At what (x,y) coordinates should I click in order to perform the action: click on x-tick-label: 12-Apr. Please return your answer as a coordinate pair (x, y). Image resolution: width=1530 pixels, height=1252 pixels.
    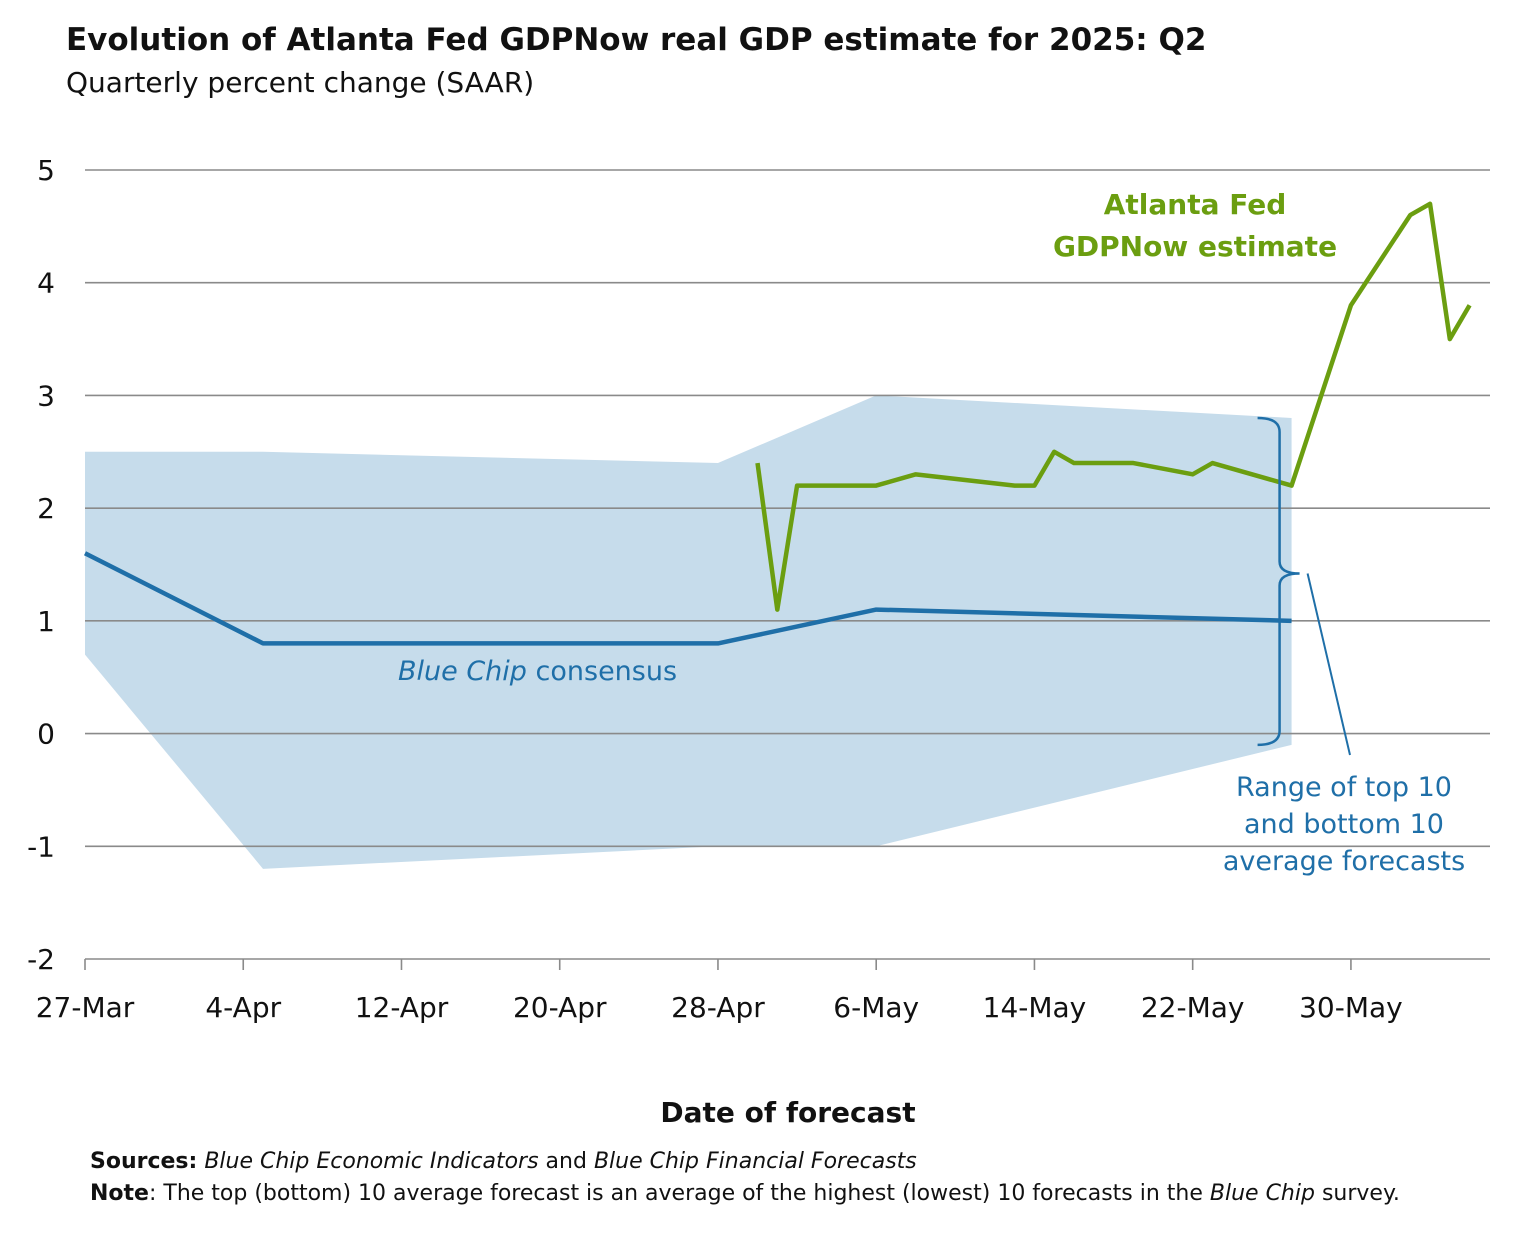
    Looking at the image, I should click on (402, 1007).